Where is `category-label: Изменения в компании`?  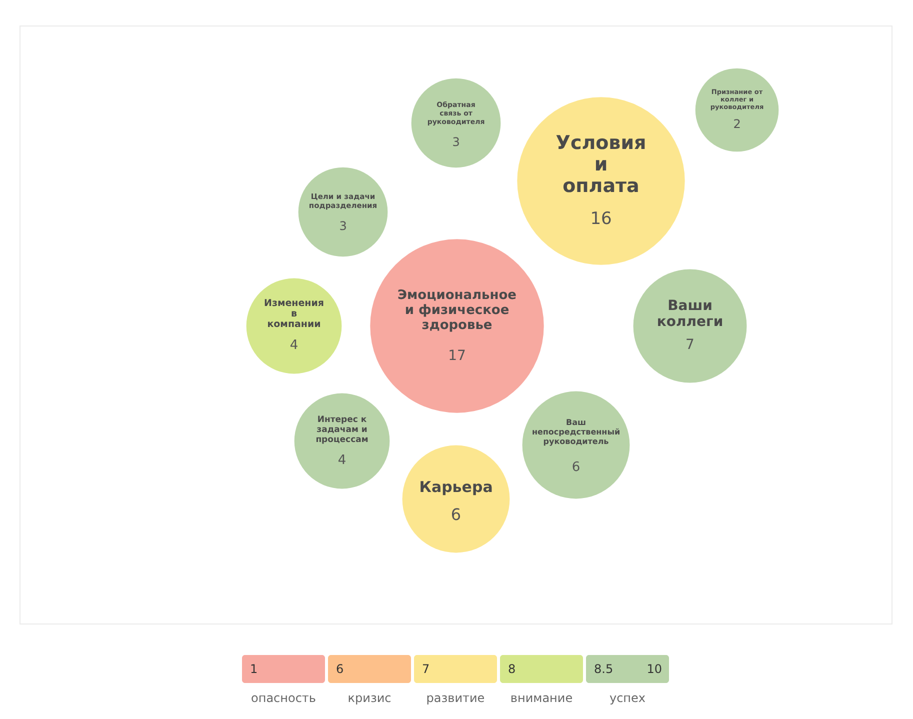 category-label: Изменения в компании is located at coordinates (294, 314).